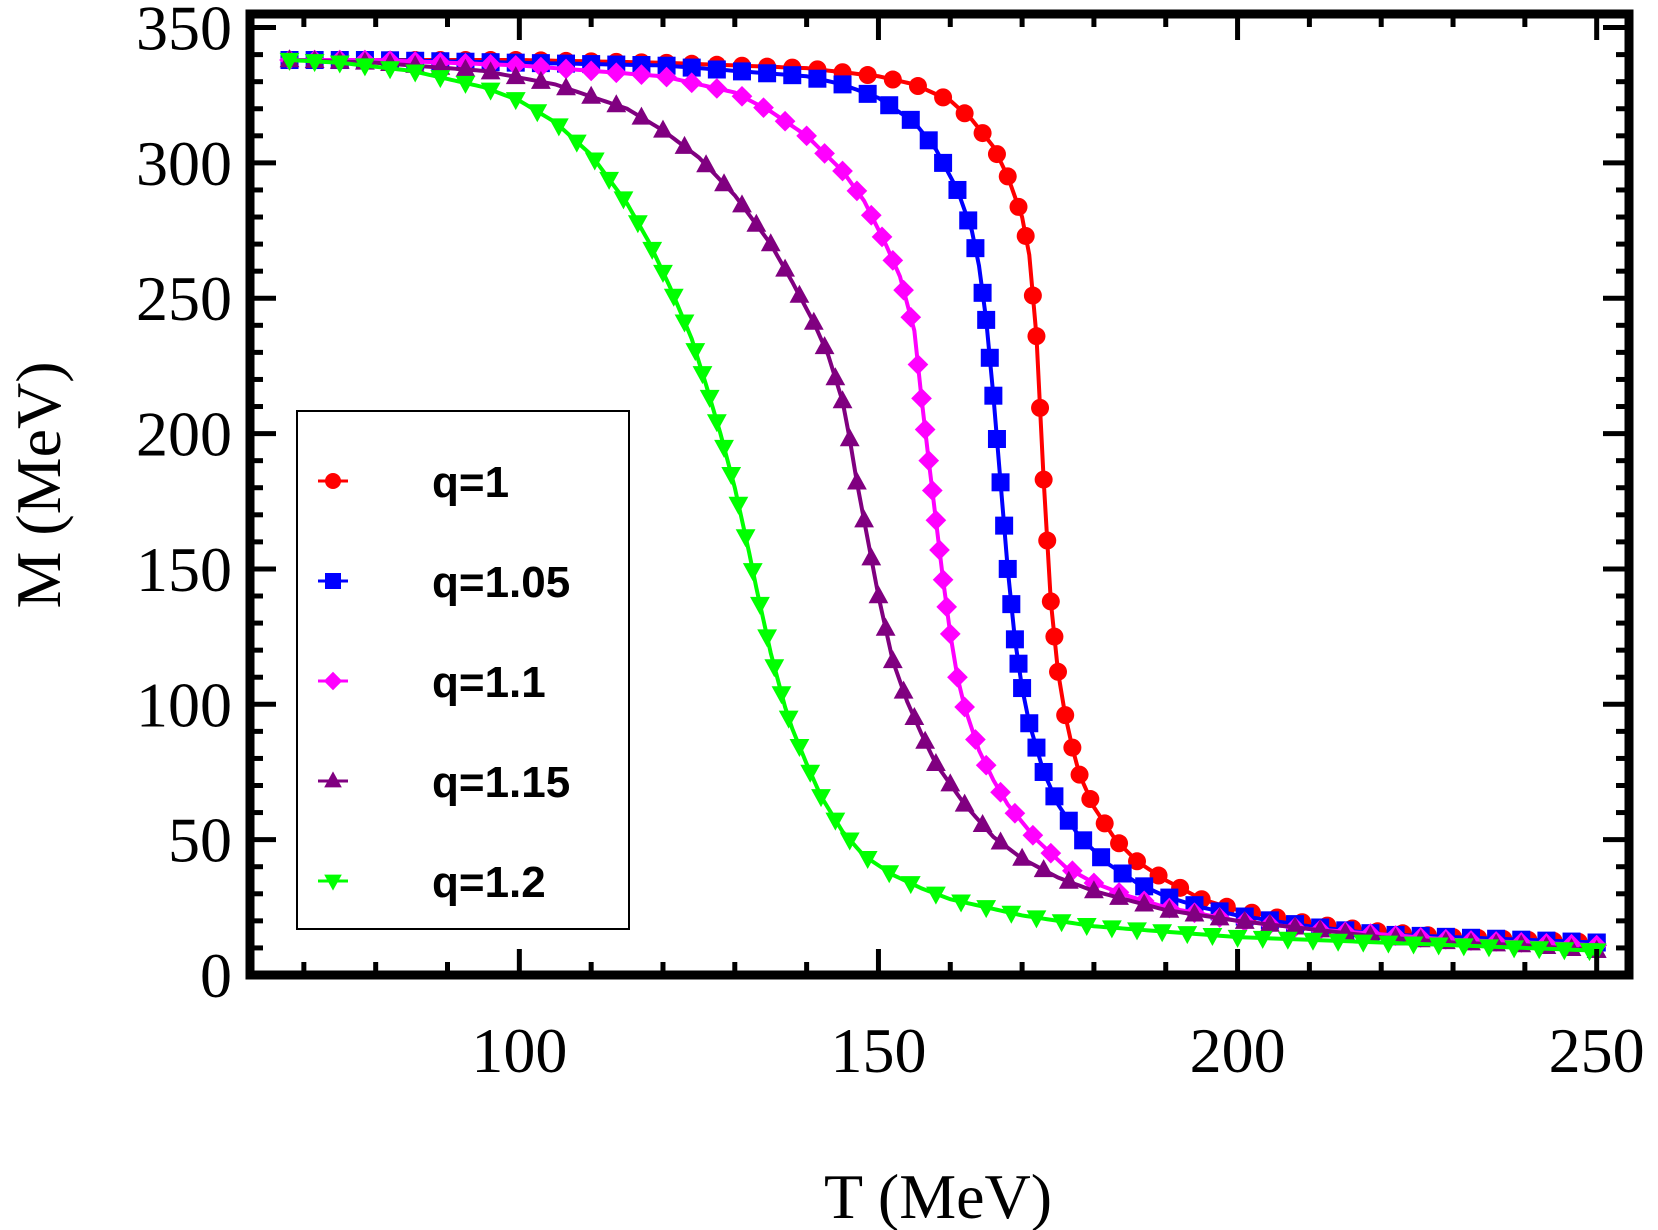 This screenshot has height=1230, width=1658. I want to click on y-tick-label: 250, so click(184, 298).